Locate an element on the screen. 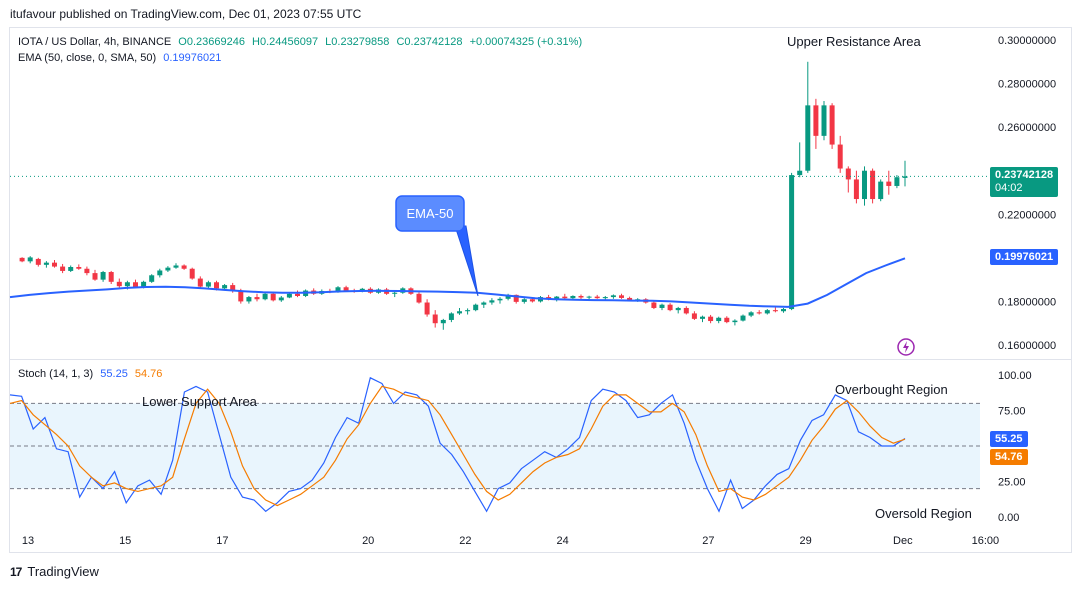  price-axis-tick: 0.30000000 is located at coordinates (1027, 41).